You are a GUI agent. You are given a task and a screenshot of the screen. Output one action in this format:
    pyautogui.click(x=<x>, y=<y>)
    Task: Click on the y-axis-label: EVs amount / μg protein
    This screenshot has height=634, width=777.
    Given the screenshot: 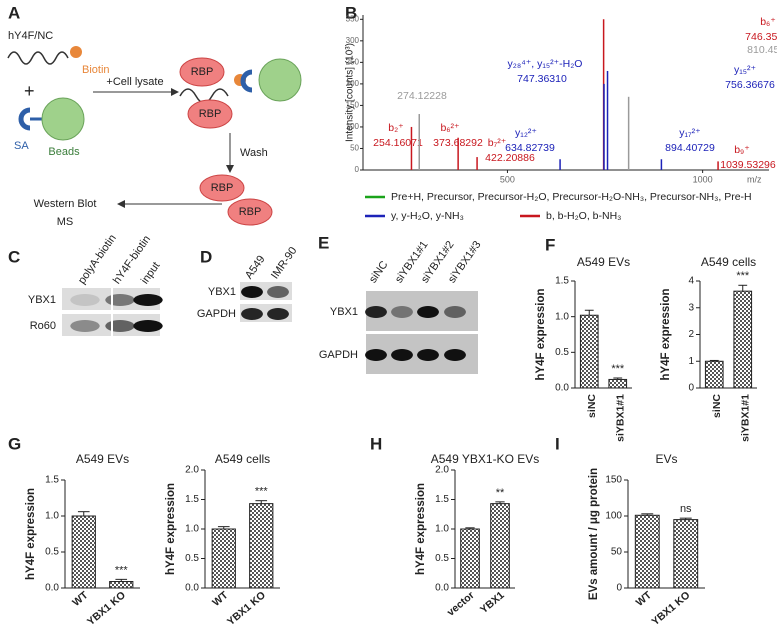 What is the action you would take?
    pyautogui.click(x=594, y=534)
    